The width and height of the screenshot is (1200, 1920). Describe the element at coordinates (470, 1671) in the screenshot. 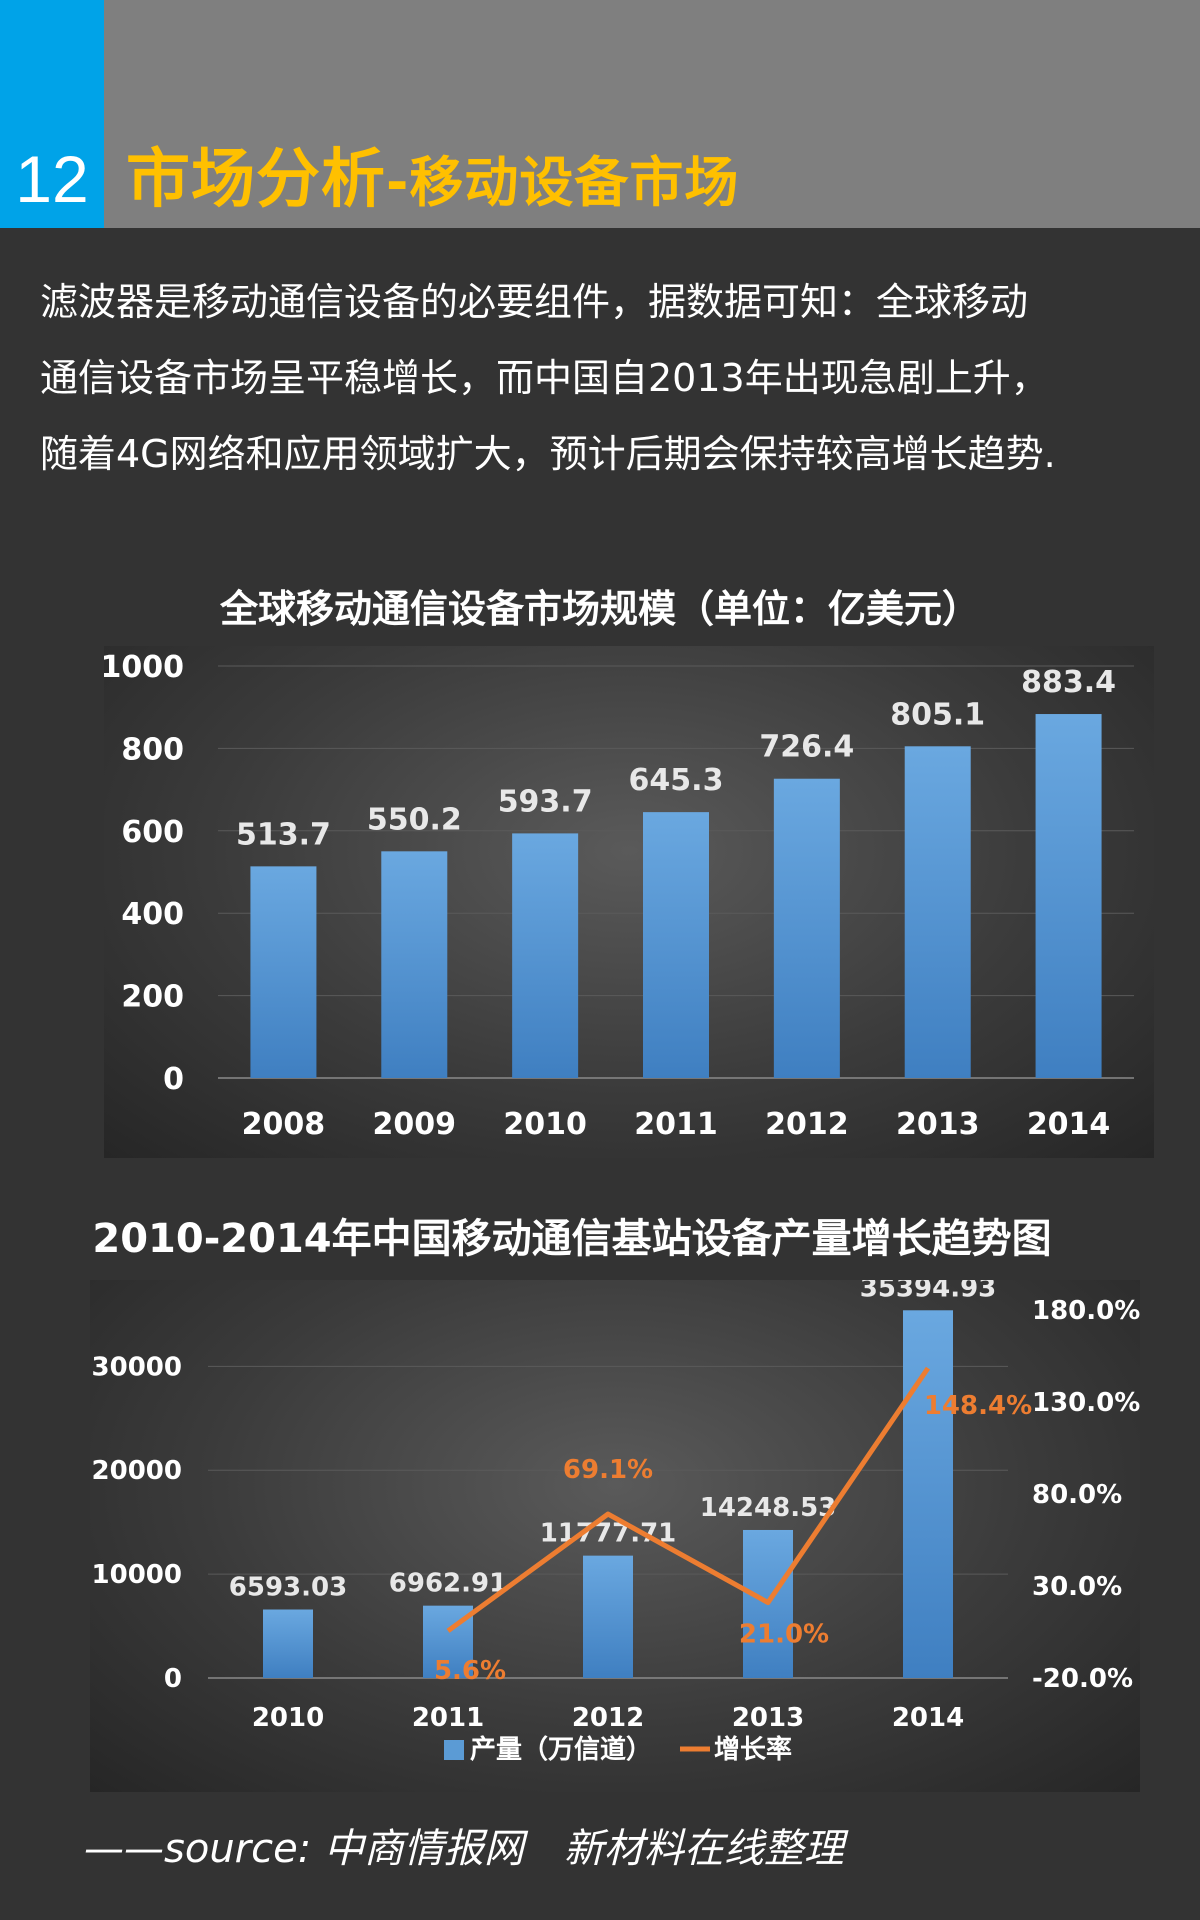

I see `chart2-line-data-label: 5.6%` at that location.